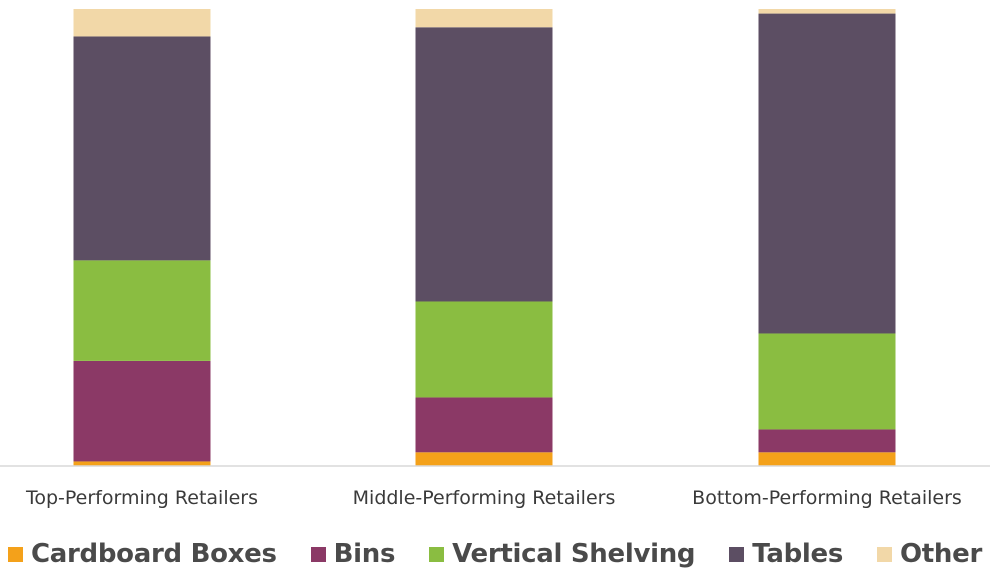  I want to click on legend-item: Cardboard Boxes, so click(142, 554).